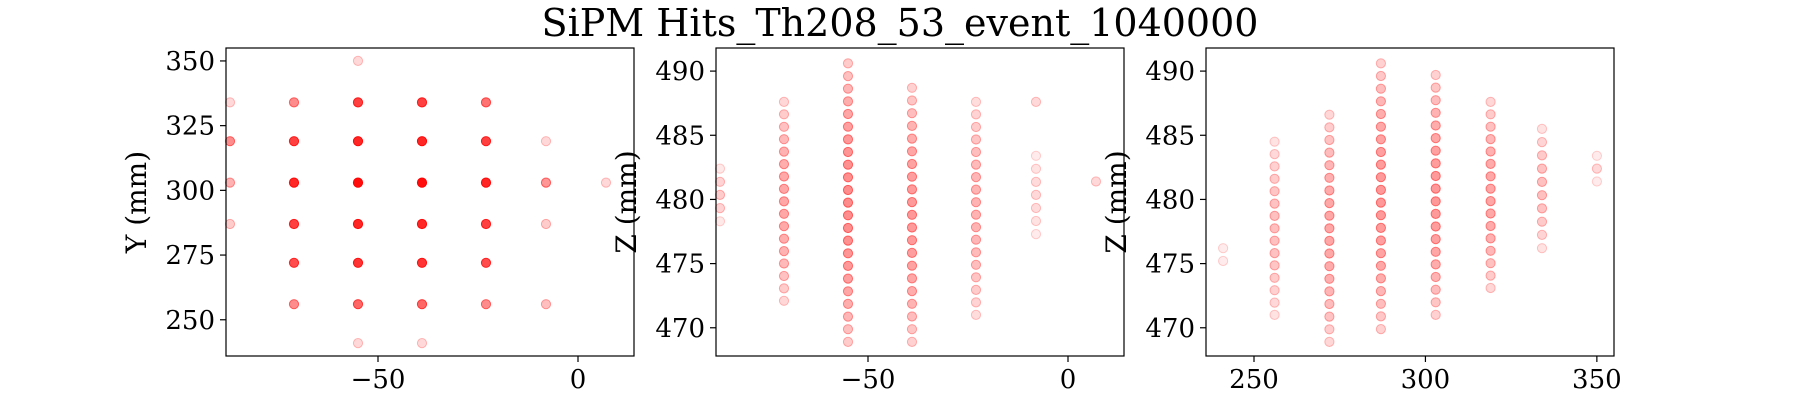 This screenshot has width=1800, height=400. Describe the element at coordinates (680, 200) in the screenshot. I see `y-tick-label: 480` at that location.